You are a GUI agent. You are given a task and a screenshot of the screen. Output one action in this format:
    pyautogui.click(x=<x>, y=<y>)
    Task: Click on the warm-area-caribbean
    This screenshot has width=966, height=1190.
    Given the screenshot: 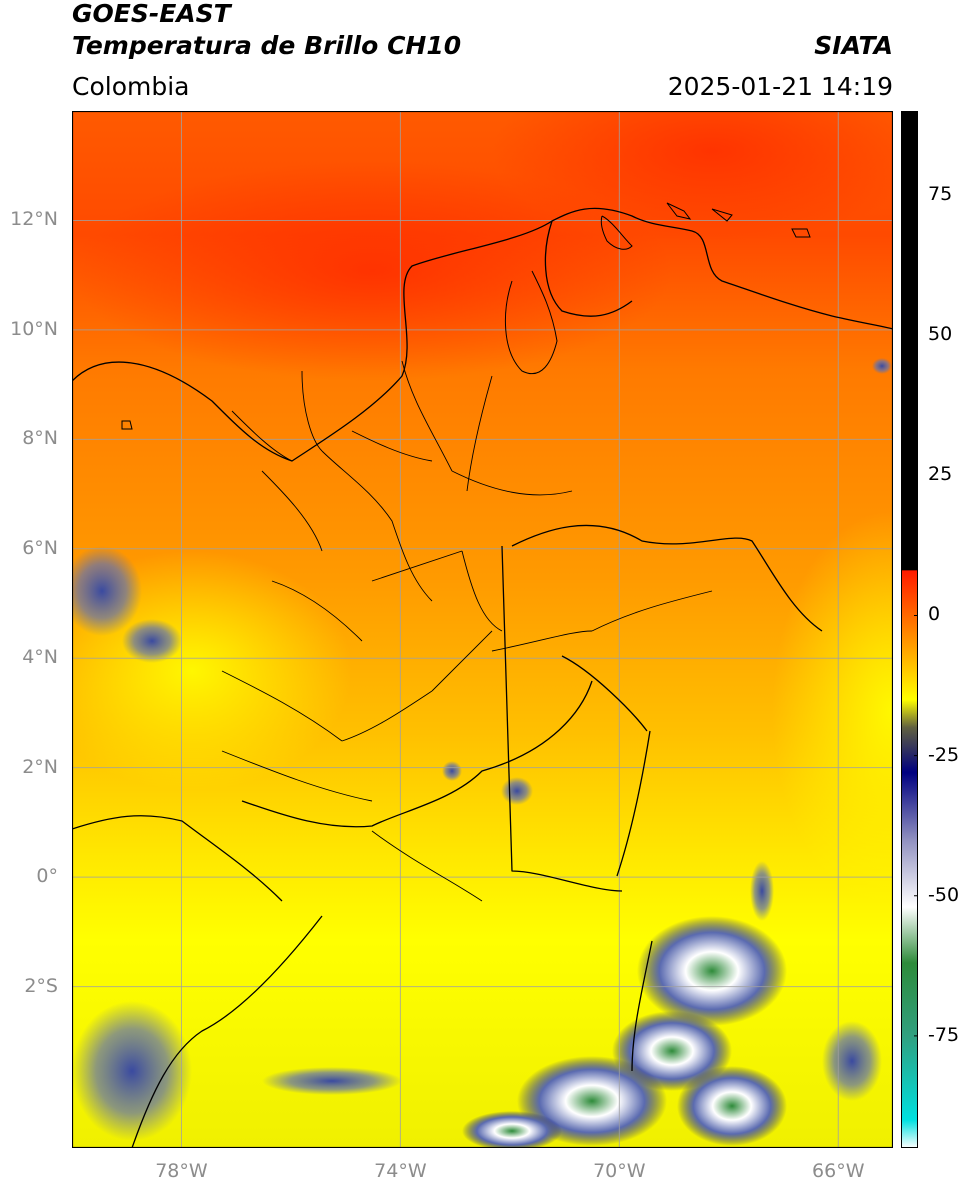 What is the action you would take?
    pyautogui.click(x=372, y=271)
    